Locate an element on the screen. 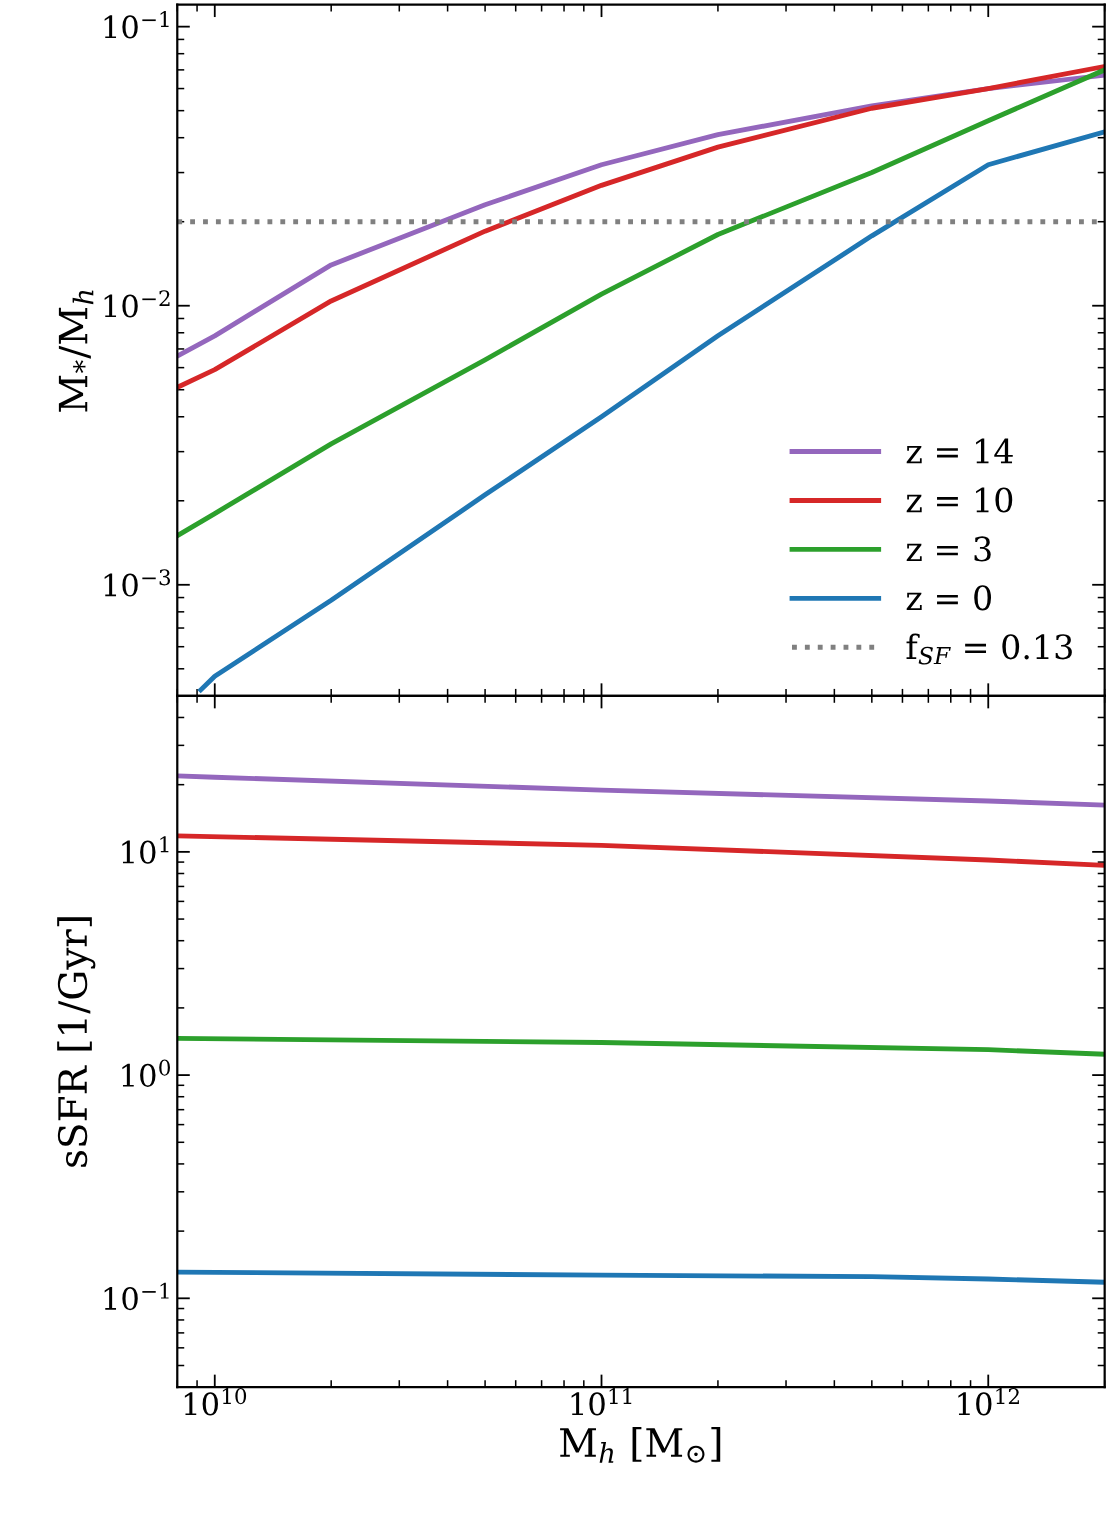  x-axis-title: M$_{h}$ [M$_{⊙}$] is located at coordinates (640, 1445).